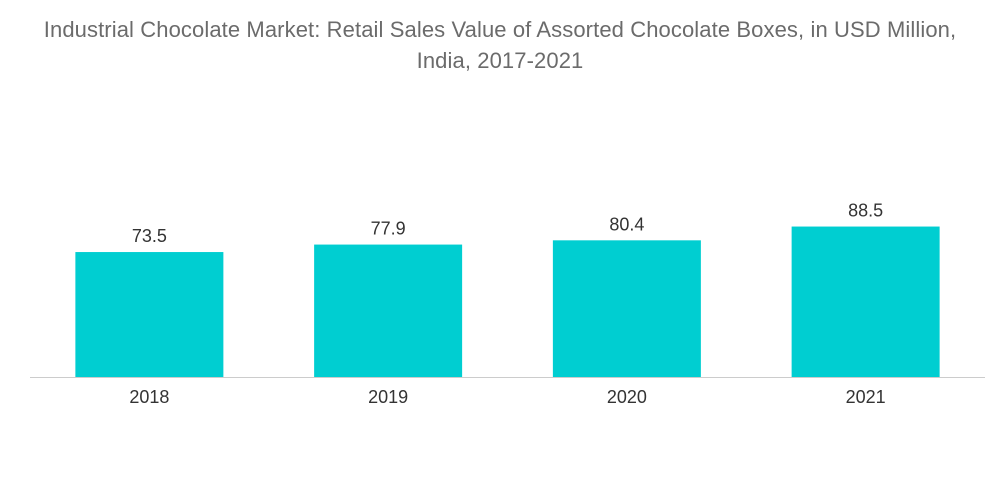 Image resolution: width=1000 pixels, height=504 pixels. Describe the element at coordinates (866, 397) in the screenshot. I see `x-tick-label-2021: 2021` at that location.